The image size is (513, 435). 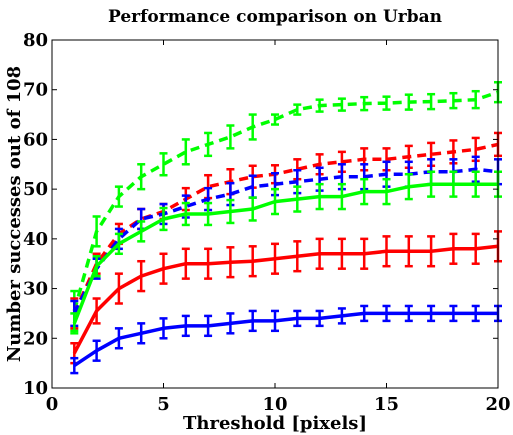 I want to click on y-tick-label-7: 80, so click(x=35, y=40).